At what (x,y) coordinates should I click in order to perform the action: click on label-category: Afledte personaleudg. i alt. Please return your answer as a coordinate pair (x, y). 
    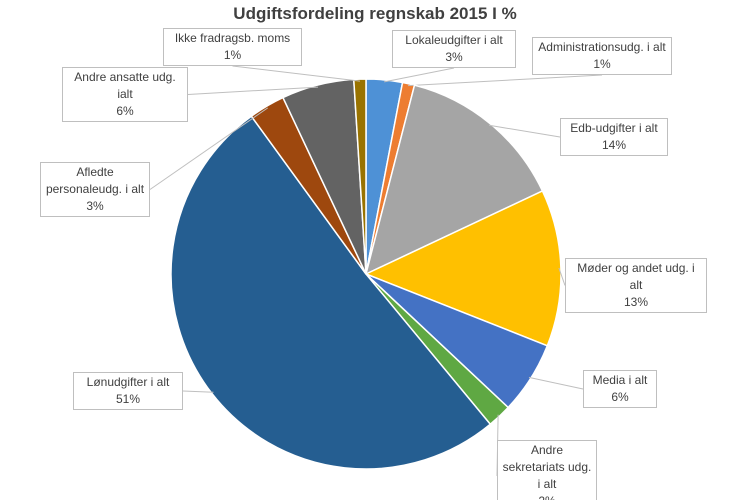
    Looking at the image, I should click on (95, 180).